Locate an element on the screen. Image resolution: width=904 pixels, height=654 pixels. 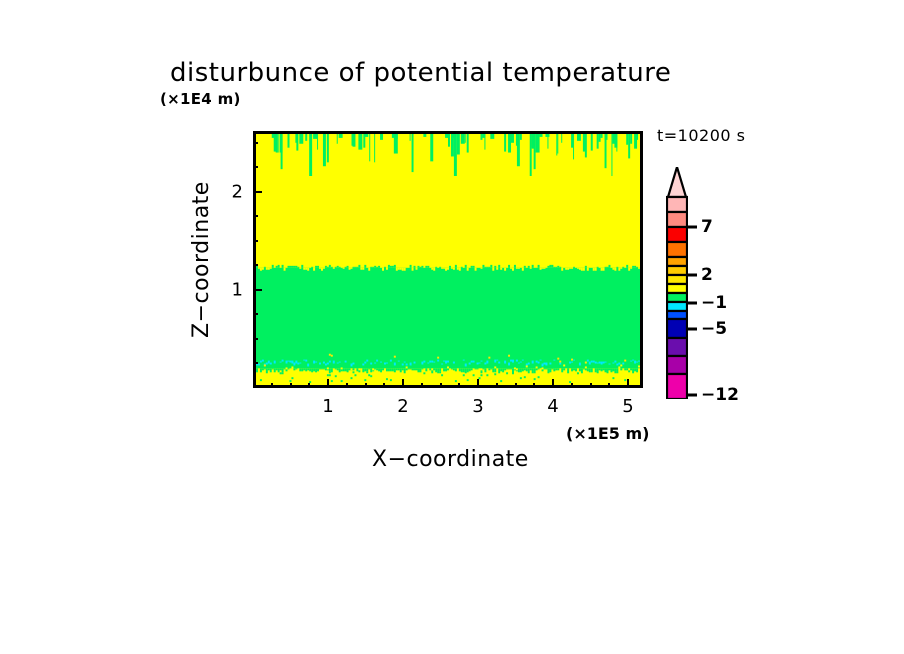
colorbar-tick-label: −12 is located at coordinates (720, 395).